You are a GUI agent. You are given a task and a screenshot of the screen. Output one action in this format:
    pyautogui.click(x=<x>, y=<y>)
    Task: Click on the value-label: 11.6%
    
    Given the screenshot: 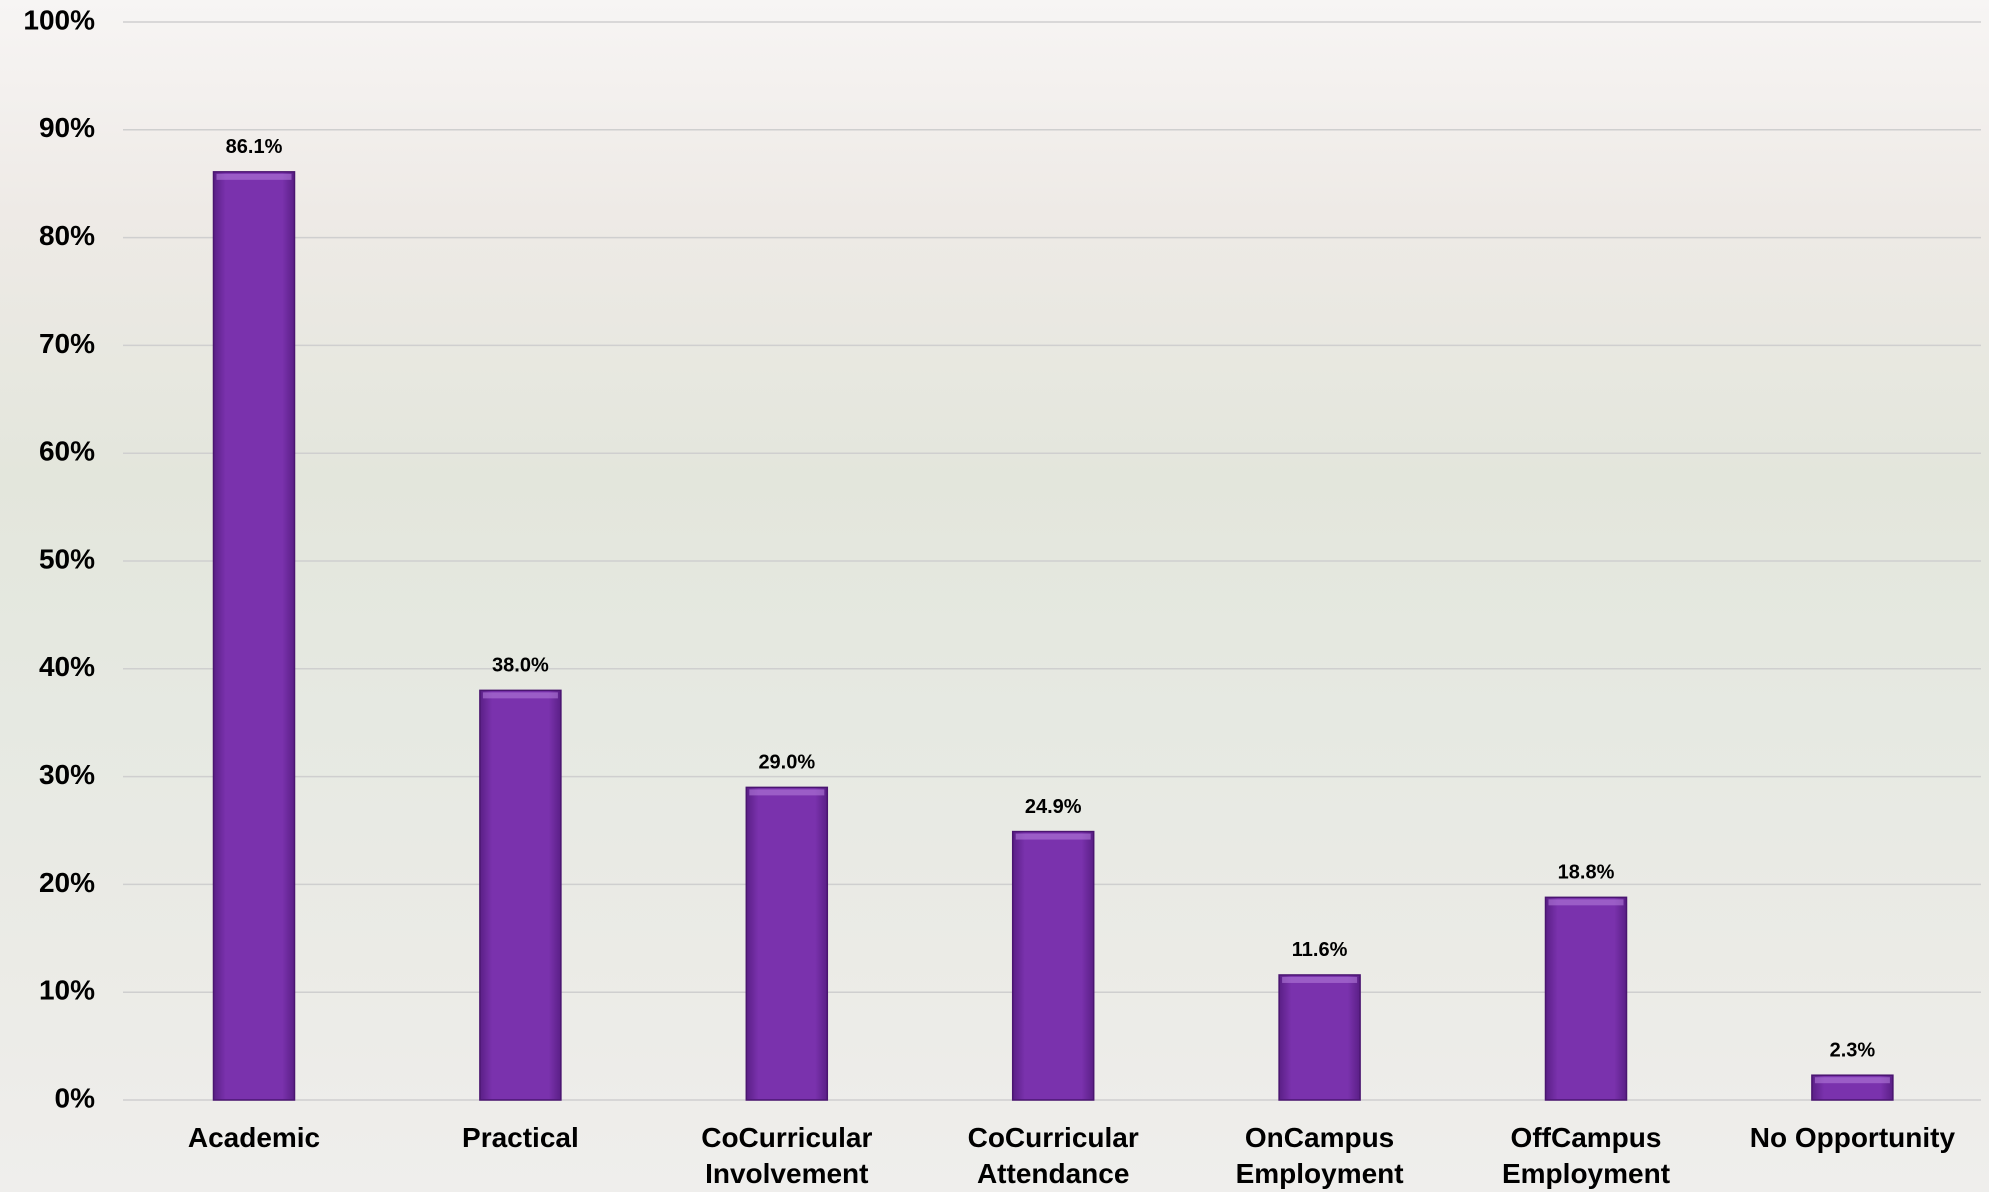 What is the action you would take?
    pyautogui.click(x=1320, y=950)
    